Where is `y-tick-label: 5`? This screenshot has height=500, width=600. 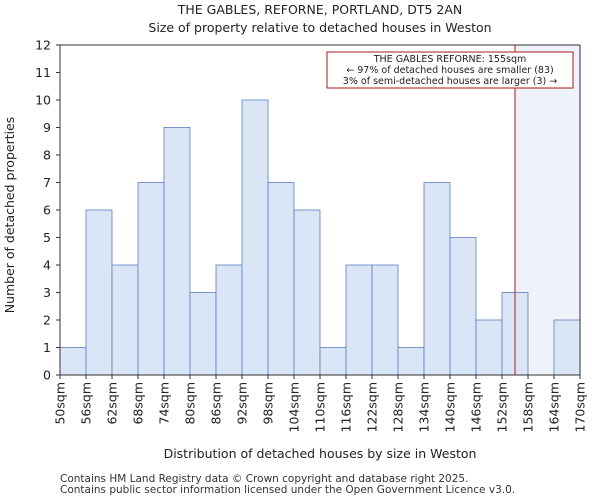 y-tick-label: 5 is located at coordinates (47, 237).